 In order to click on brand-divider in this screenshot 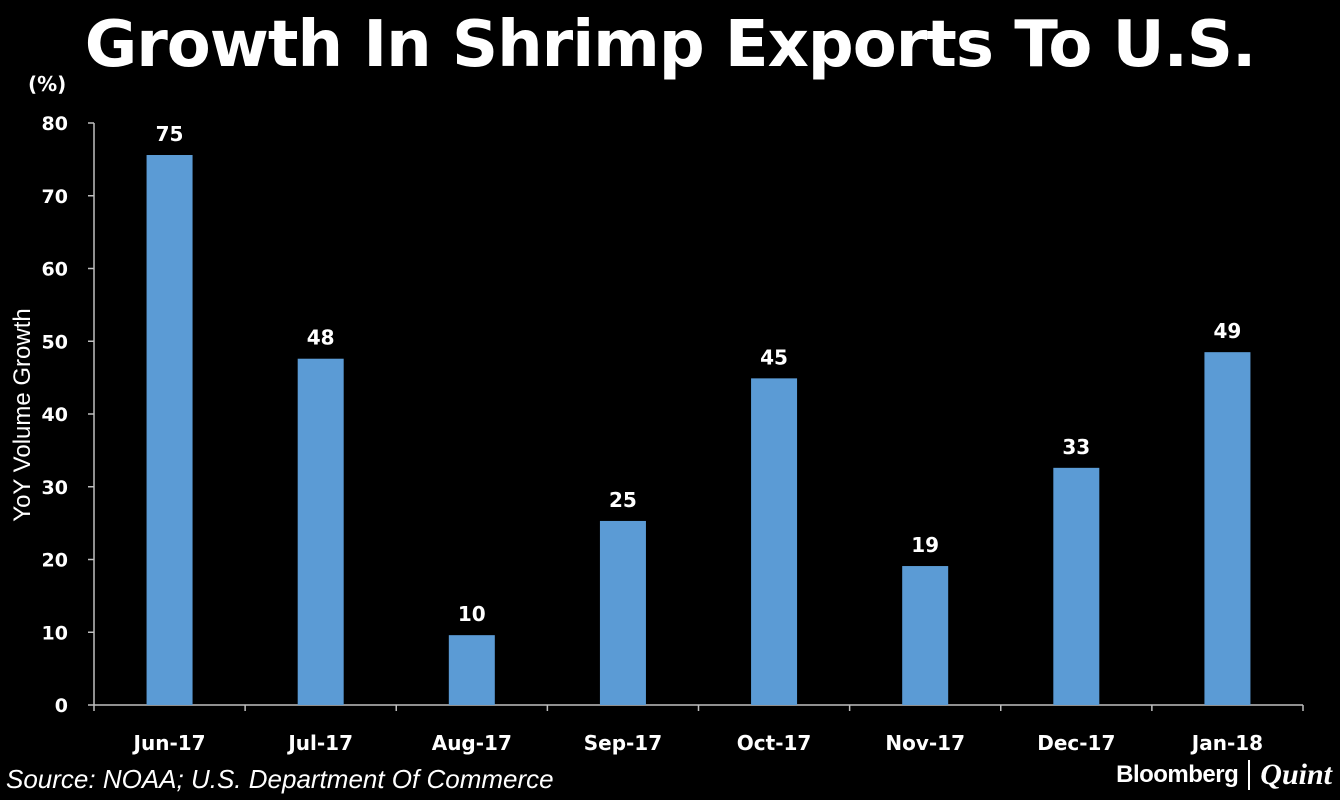, I will do `click(1249, 775)`.